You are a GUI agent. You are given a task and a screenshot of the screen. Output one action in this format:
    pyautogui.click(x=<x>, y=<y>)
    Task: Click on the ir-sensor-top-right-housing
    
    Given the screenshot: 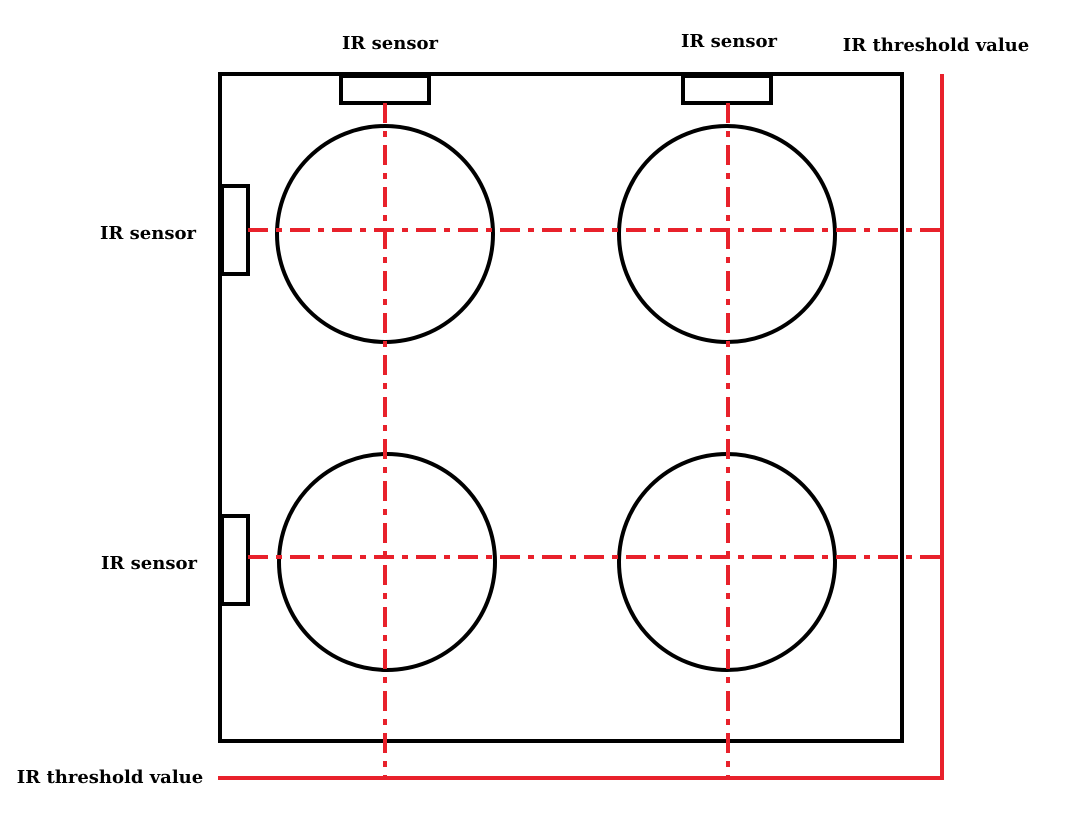 What is the action you would take?
    pyautogui.click(x=727, y=89)
    